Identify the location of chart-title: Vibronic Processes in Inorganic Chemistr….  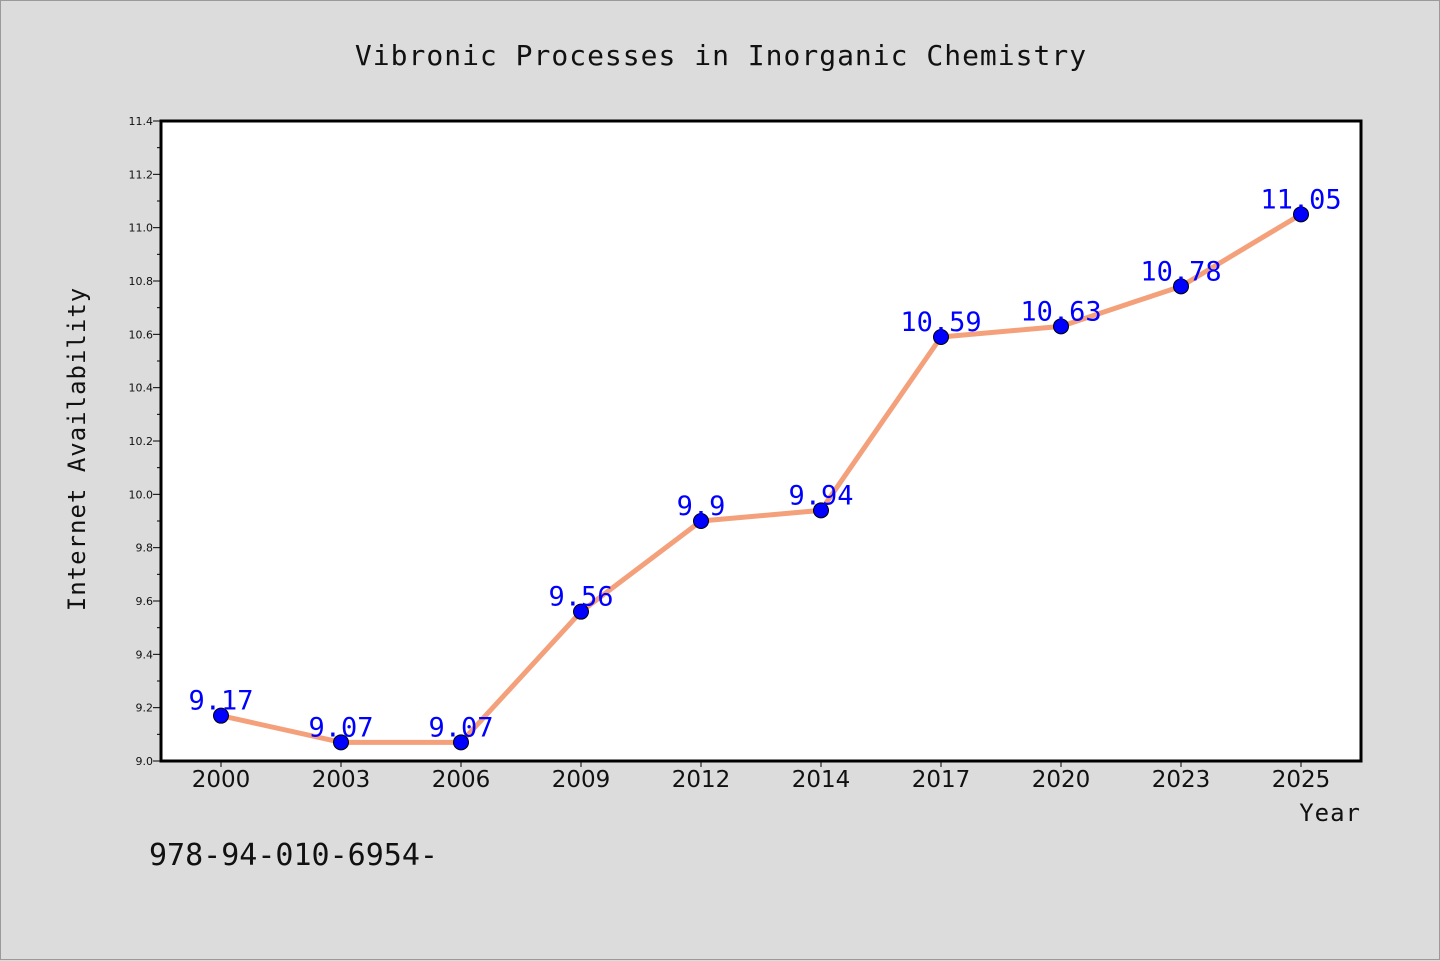
(721, 55).